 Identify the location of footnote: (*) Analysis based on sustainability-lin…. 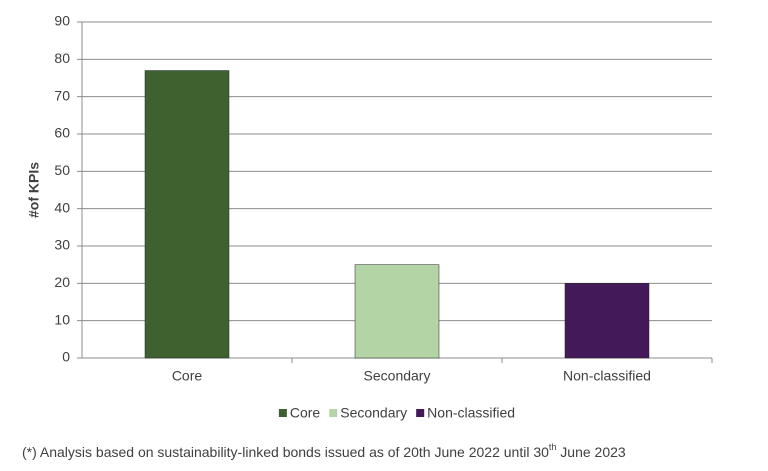
(324, 450).